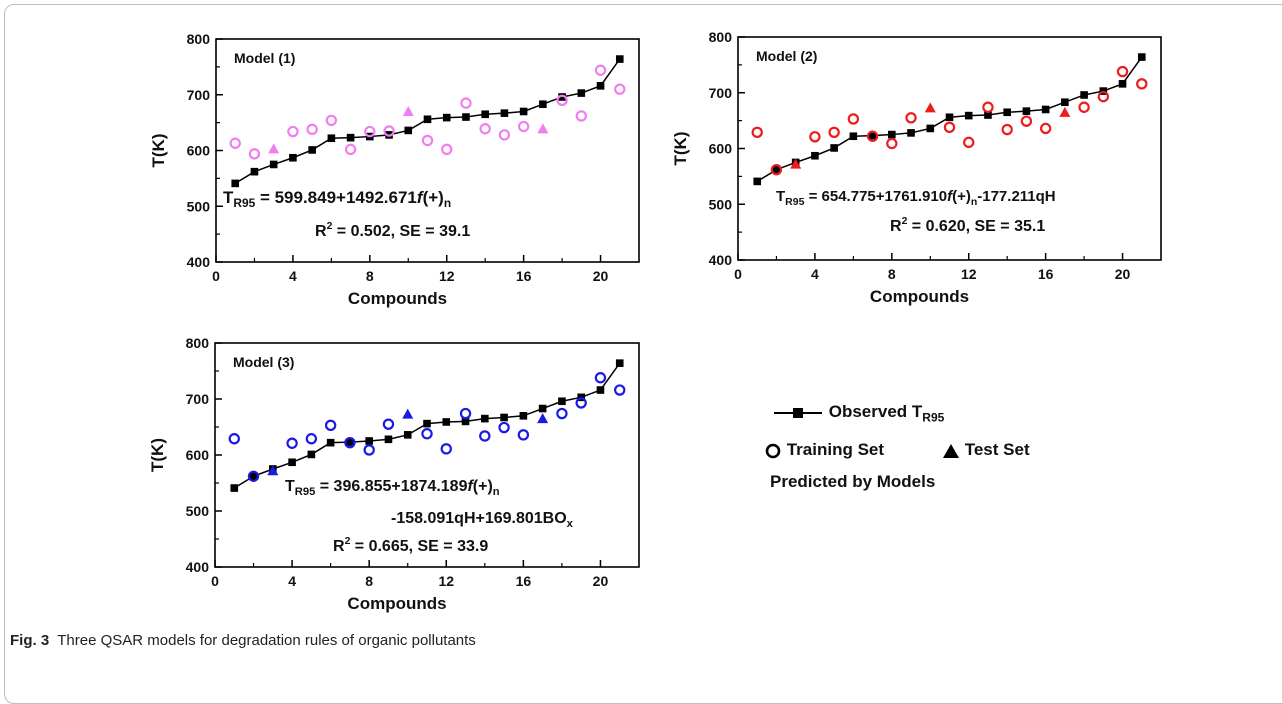 Image resolution: width=1282 pixels, height=704 pixels. What do you see at coordinates (835, 449) in the screenshot?
I see `legend-training-label: Training Set` at bounding box center [835, 449].